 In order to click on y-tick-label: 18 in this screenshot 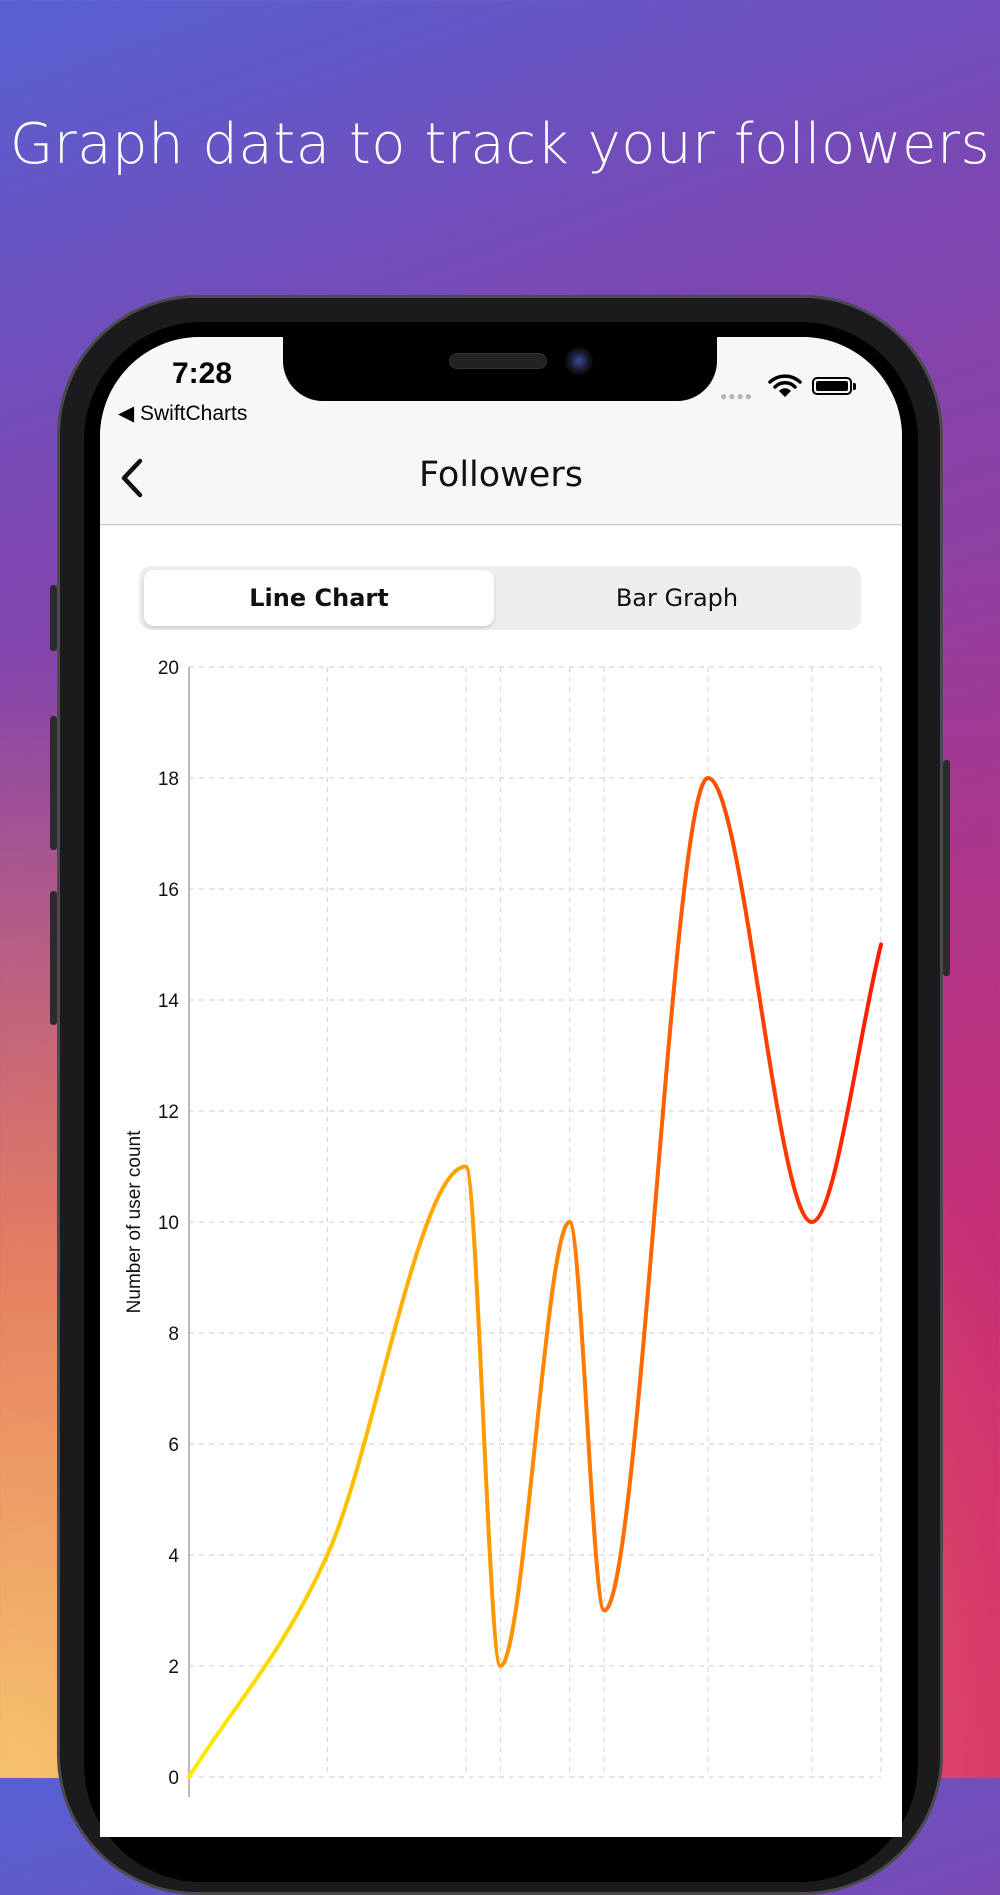, I will do `click(168, 779)`.